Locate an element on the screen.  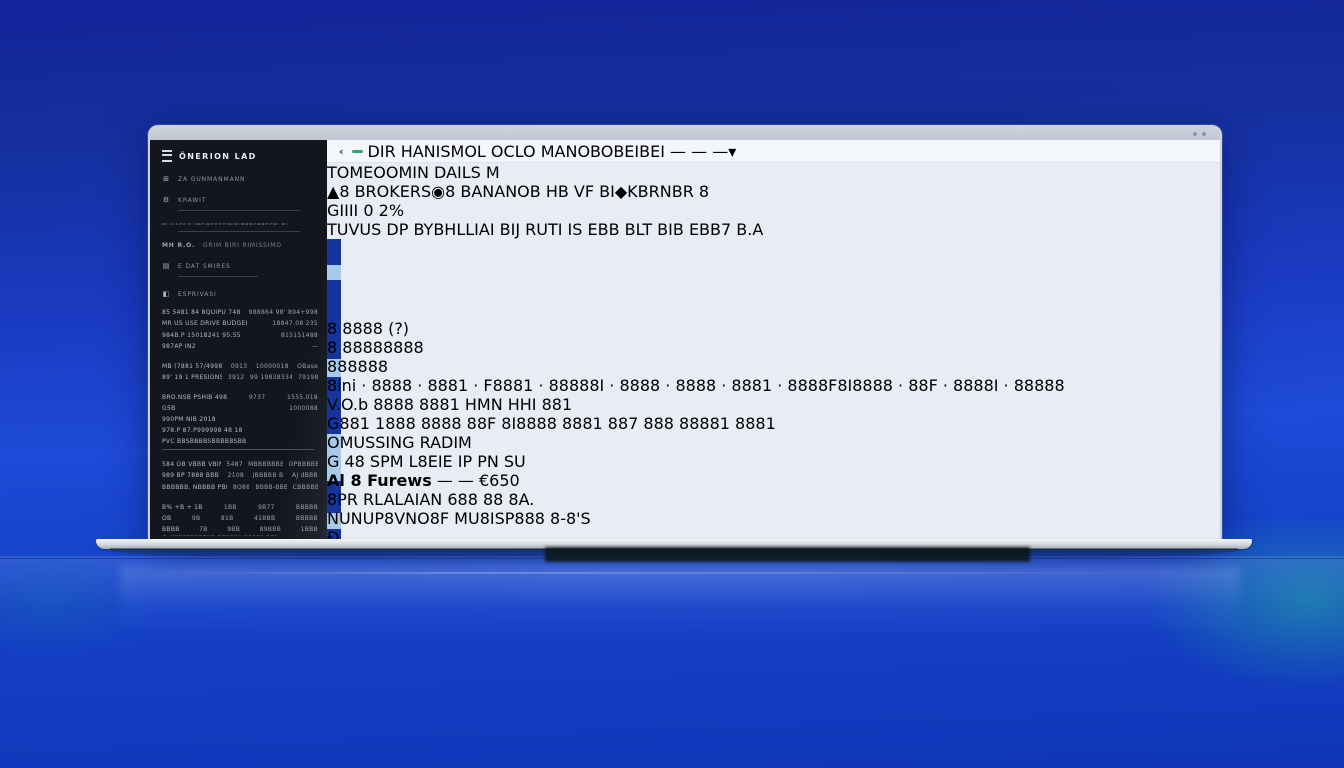
legend-item: SP888 8-8'S is located at coordinates (542, 518).